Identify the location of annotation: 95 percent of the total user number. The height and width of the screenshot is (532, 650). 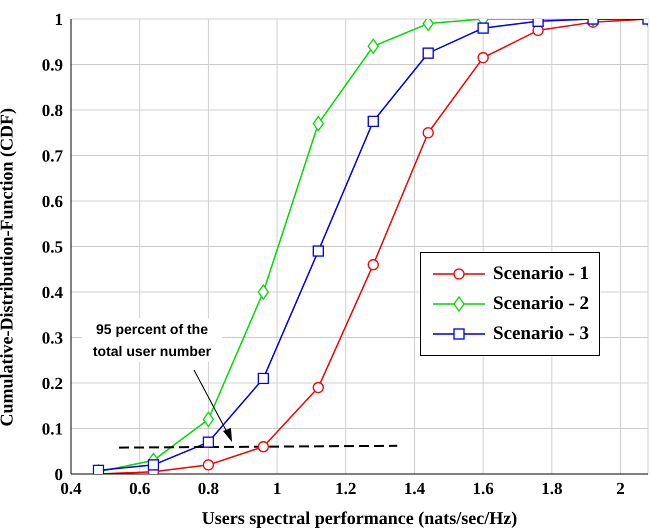
(152, 340).